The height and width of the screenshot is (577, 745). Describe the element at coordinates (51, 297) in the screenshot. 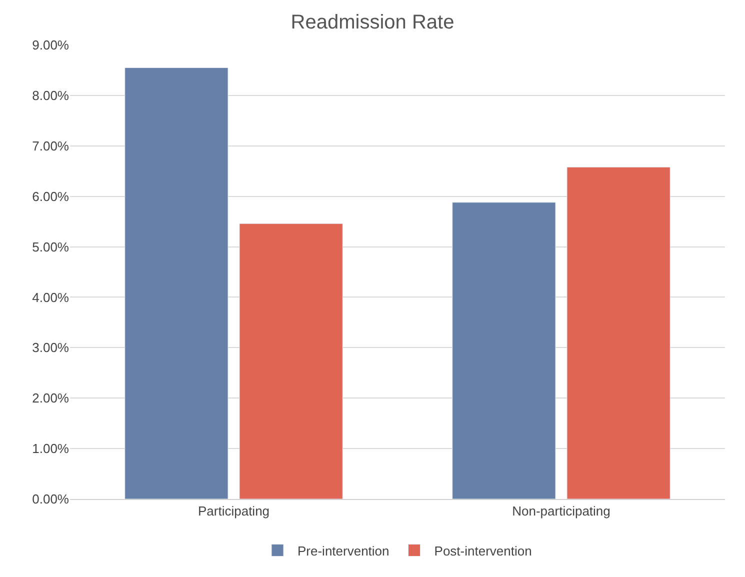

I see `y-tick-label: 4.00%` at that location.